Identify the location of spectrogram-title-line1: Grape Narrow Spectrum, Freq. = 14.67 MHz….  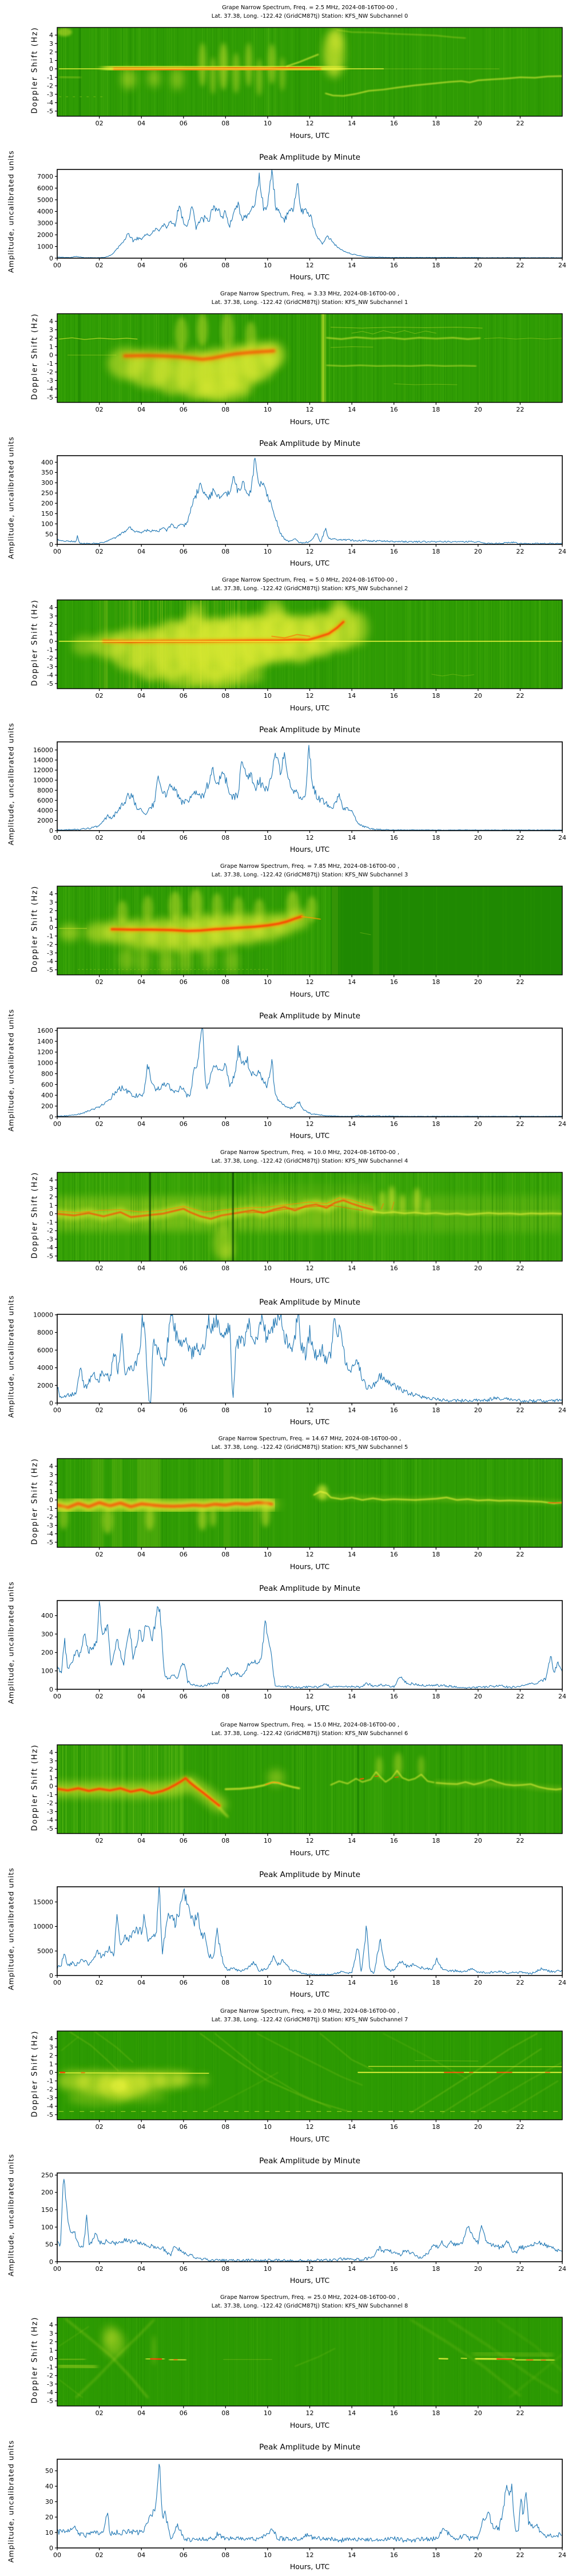
(310, 1439).